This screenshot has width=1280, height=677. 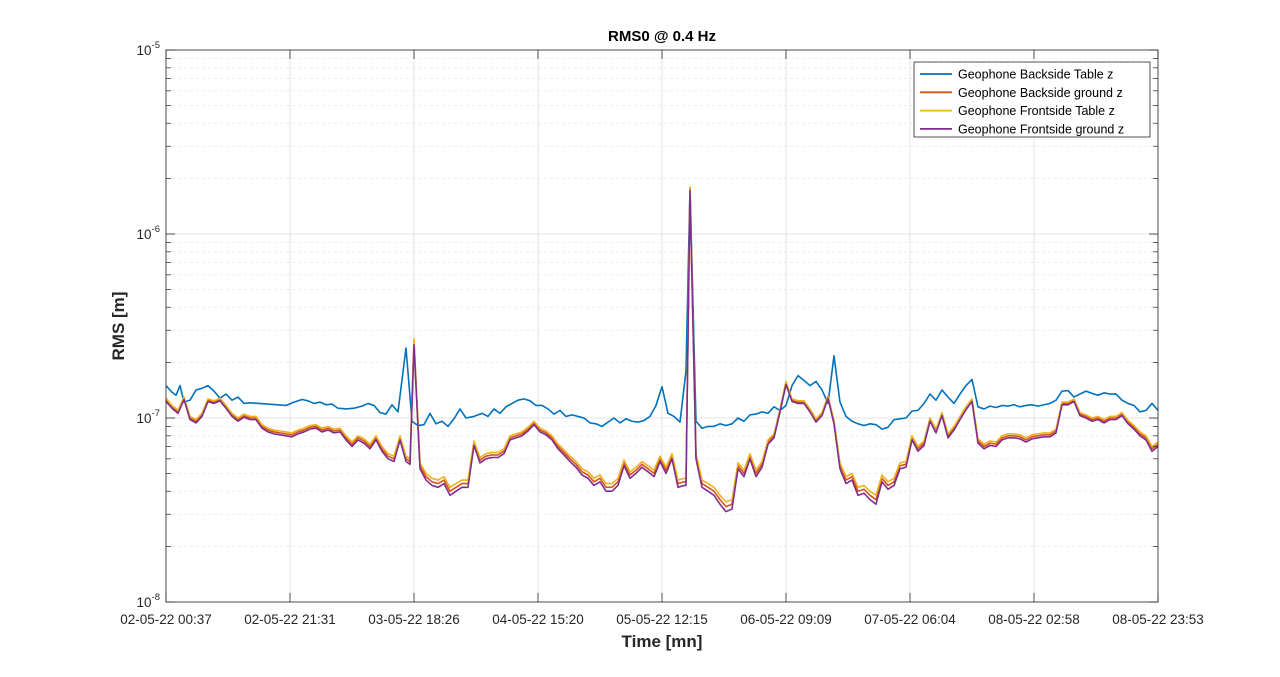 I want to click on y-tick-label: 10⁻⁷, so click(x=148, y=417).